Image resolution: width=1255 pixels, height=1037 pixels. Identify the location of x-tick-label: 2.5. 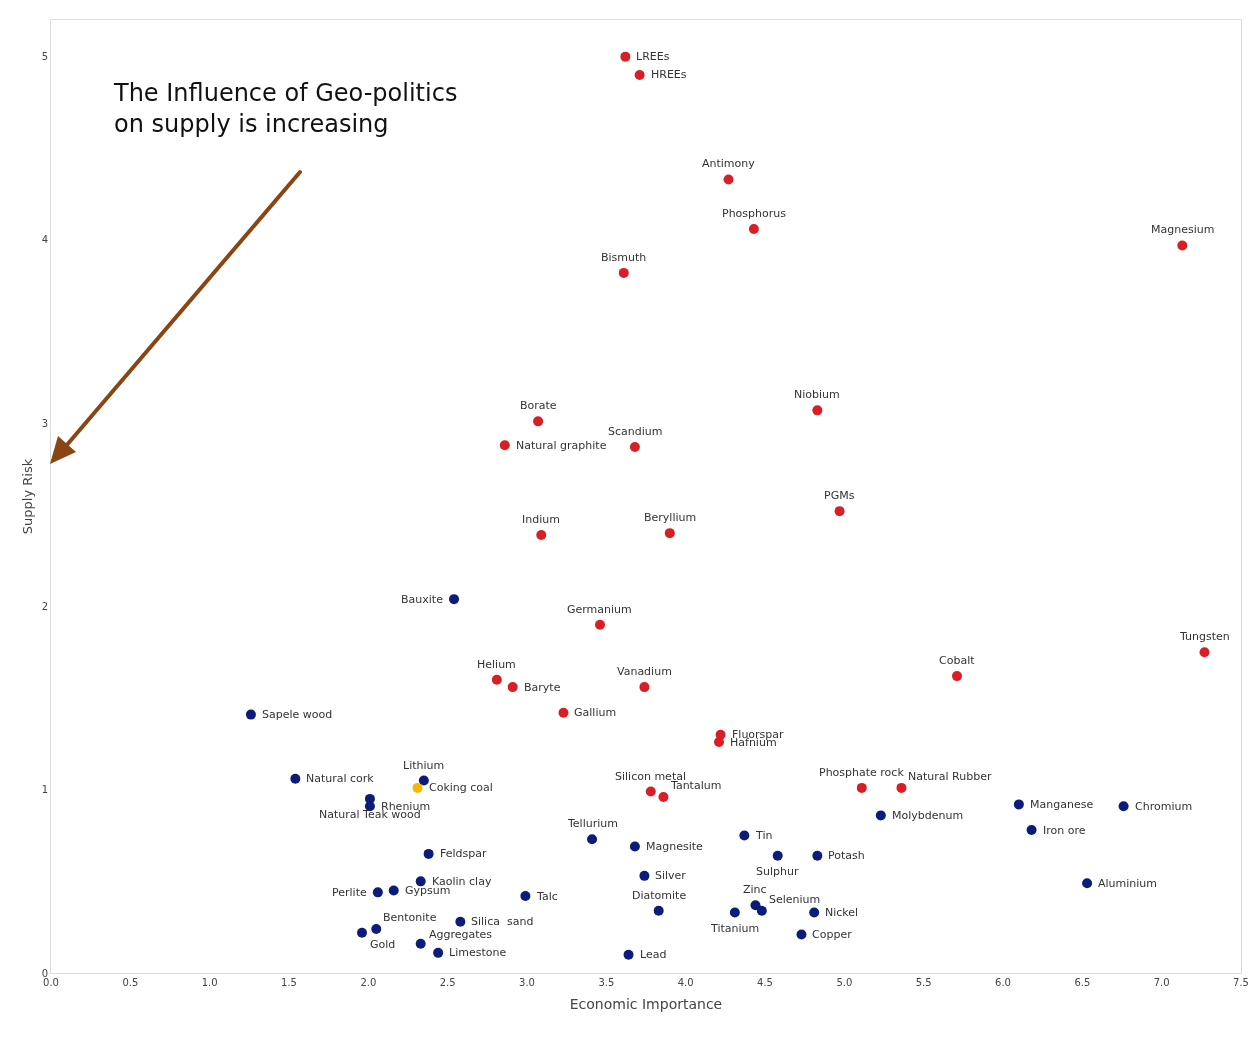
(447, 982).